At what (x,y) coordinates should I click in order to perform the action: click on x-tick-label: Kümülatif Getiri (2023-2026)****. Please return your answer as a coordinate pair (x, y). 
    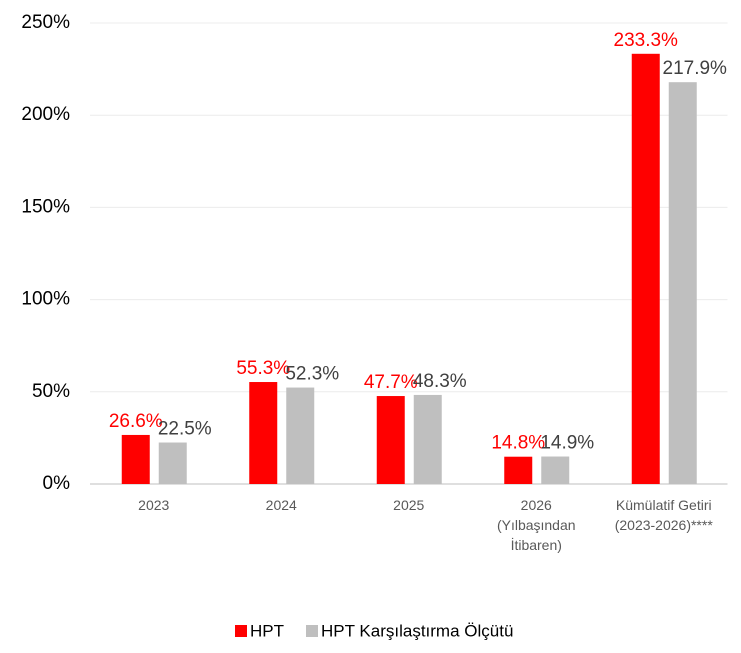
    Looking at the image, I should click on (664, 515).